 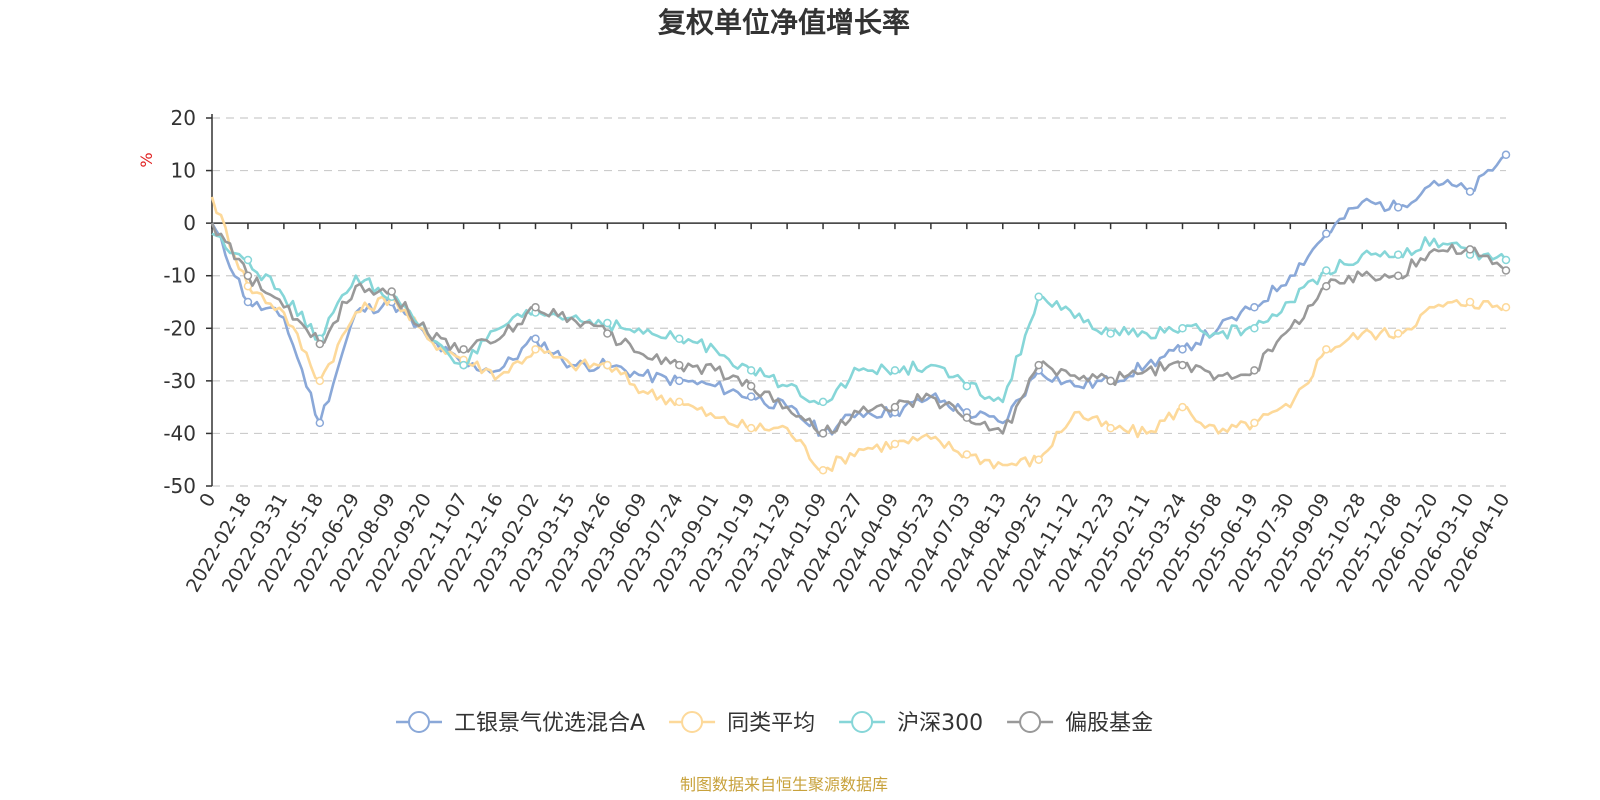 I want to click on legend: 工银景气优选混合A 同类平均 沪深300 偏股基金, so click(x=774, y=723).